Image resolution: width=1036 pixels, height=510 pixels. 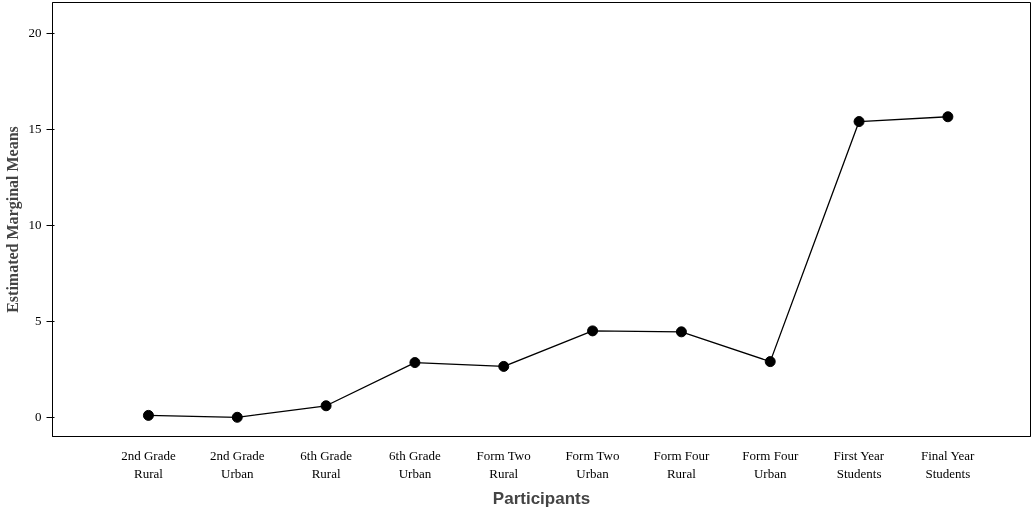 What do you see at coordinates (12, 219) in the screenshot?
I see `y-axis-title: Estimated Marginal Means` at bounding box center [12, 219].